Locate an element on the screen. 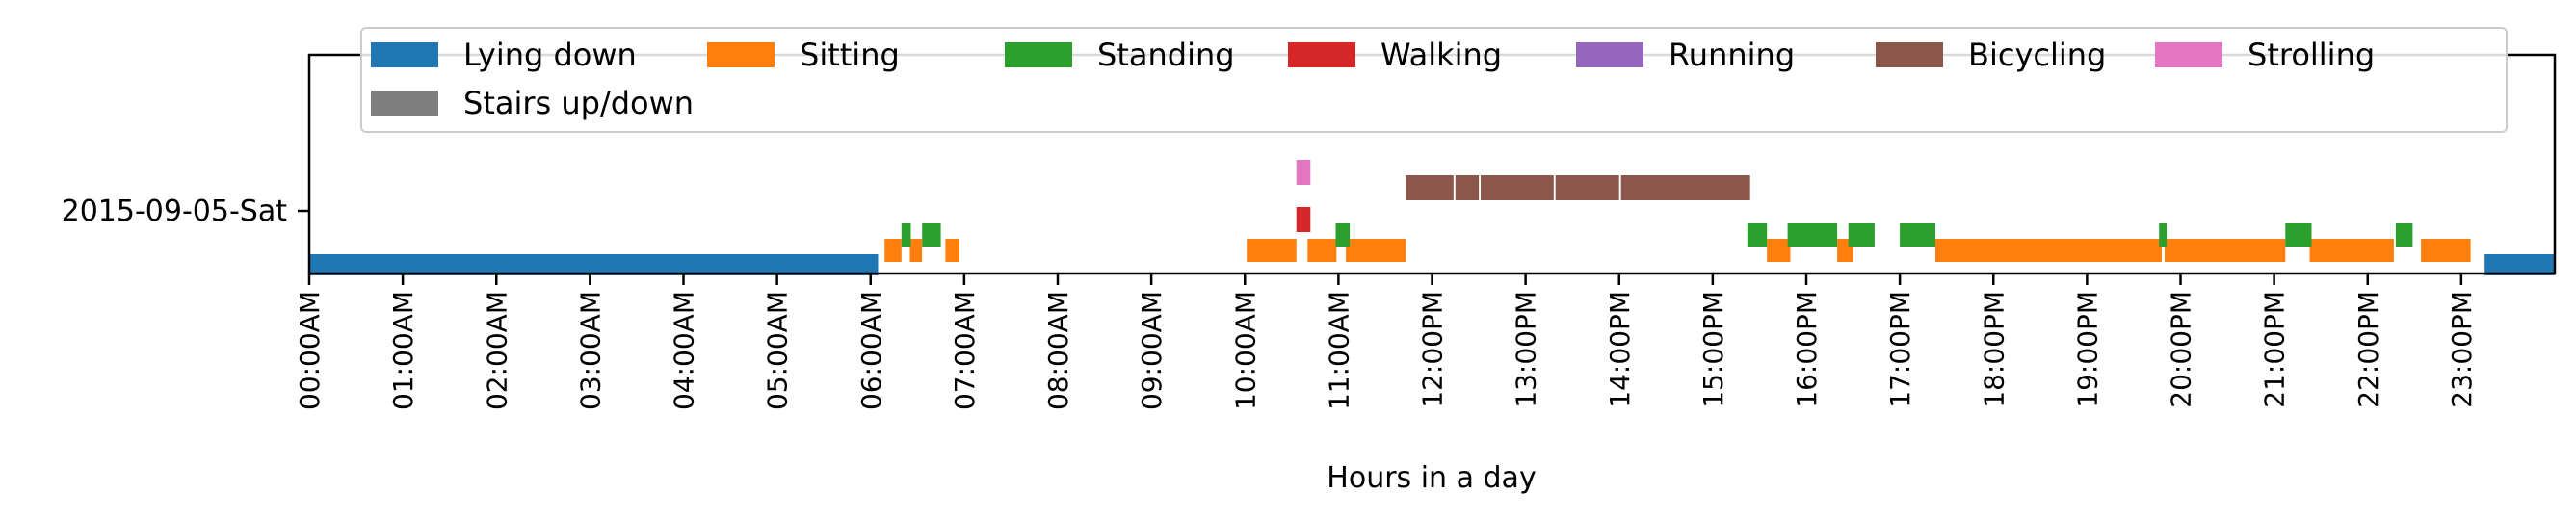  y-axis: 2015-09-05-Sat is located at coordinates (185, 212).